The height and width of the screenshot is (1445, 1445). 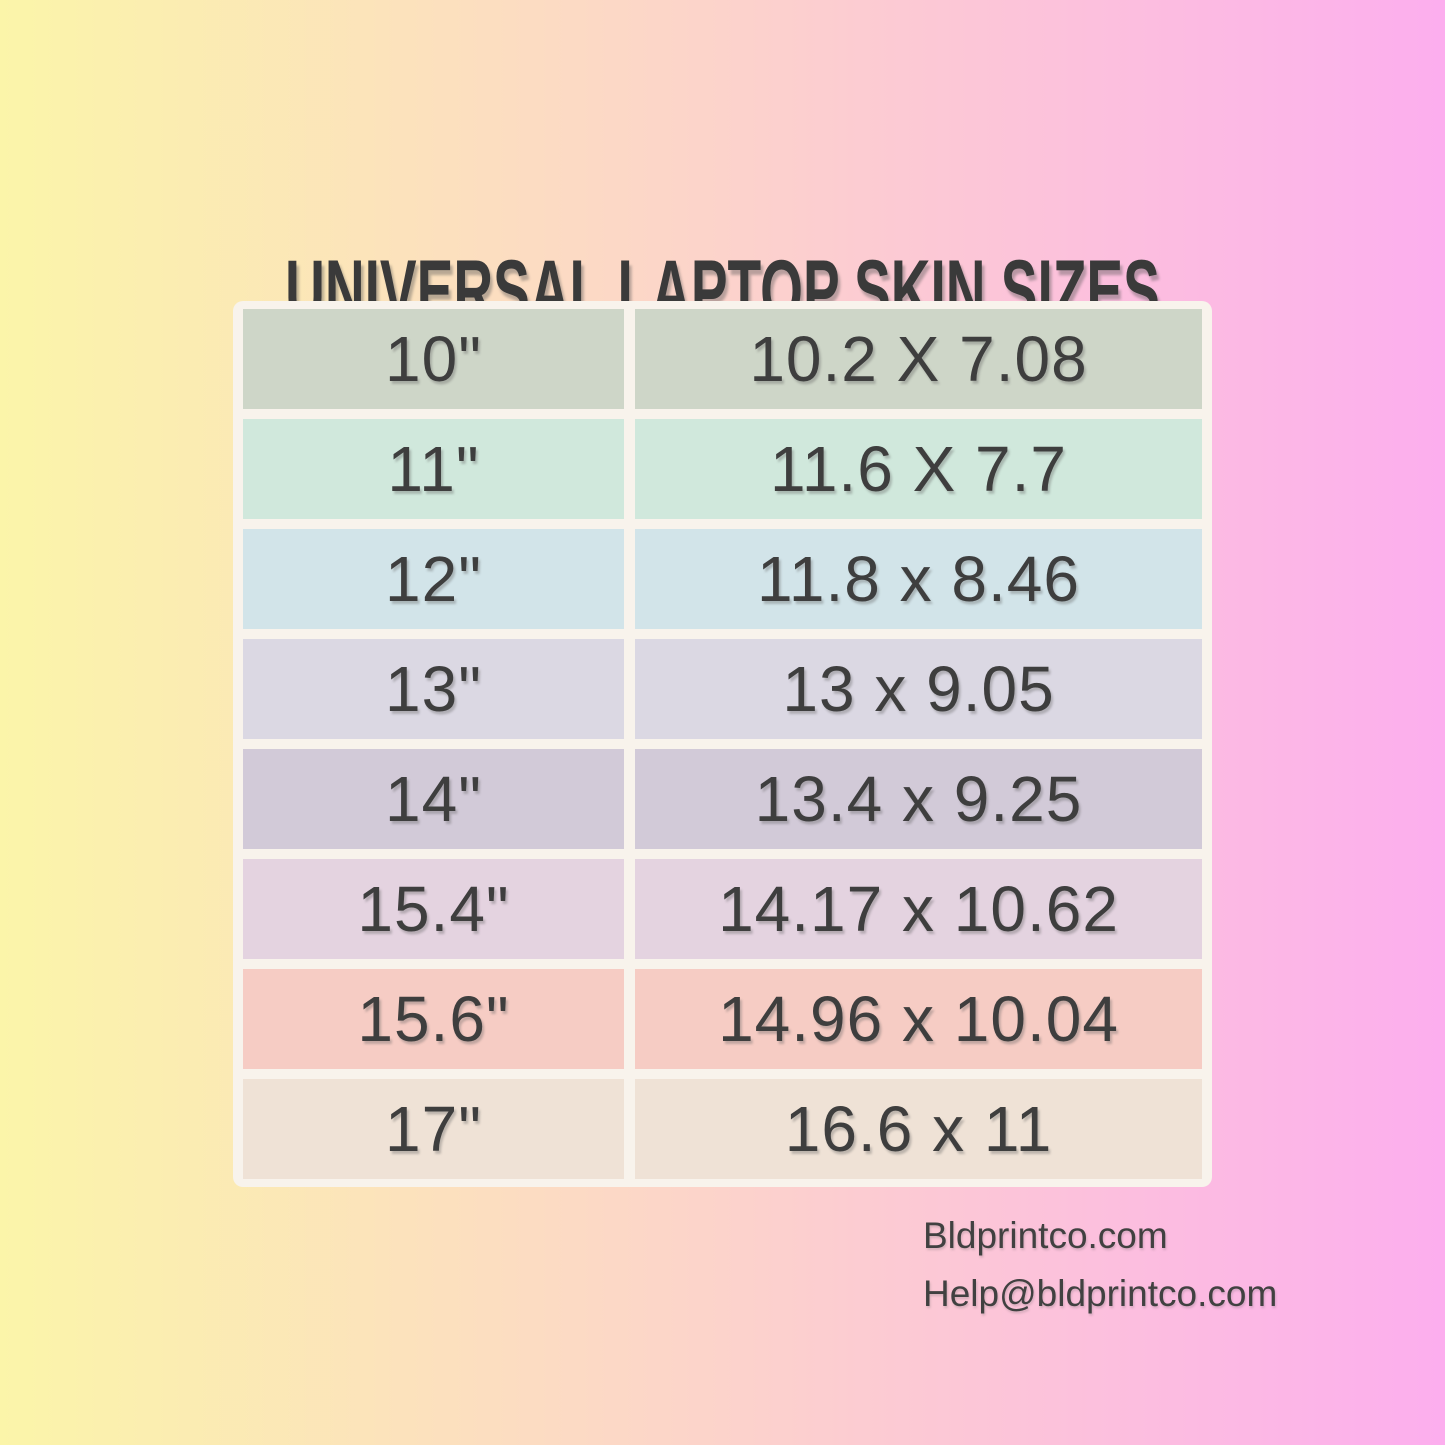 I want to click on table-cell-dimensions: 14.96 x 10.04, so click(x=918, y=1019).